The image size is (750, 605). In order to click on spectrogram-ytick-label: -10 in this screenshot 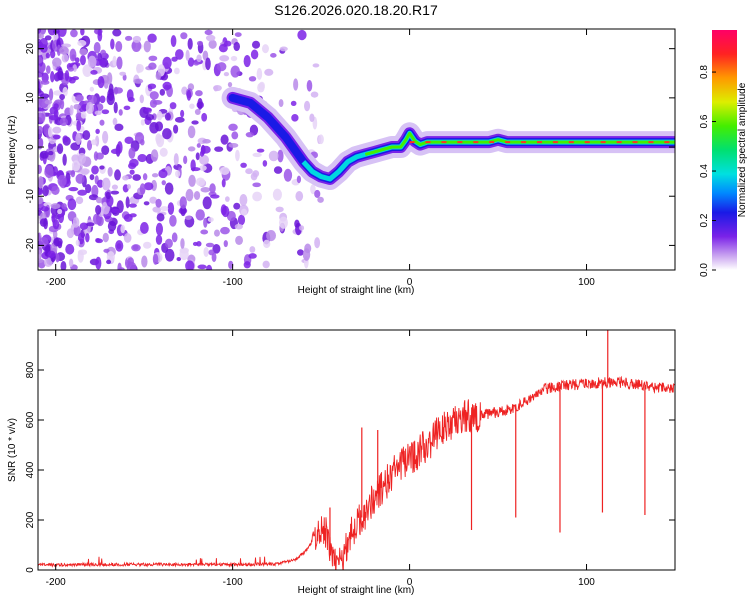, I will do `click(30, 196)`.